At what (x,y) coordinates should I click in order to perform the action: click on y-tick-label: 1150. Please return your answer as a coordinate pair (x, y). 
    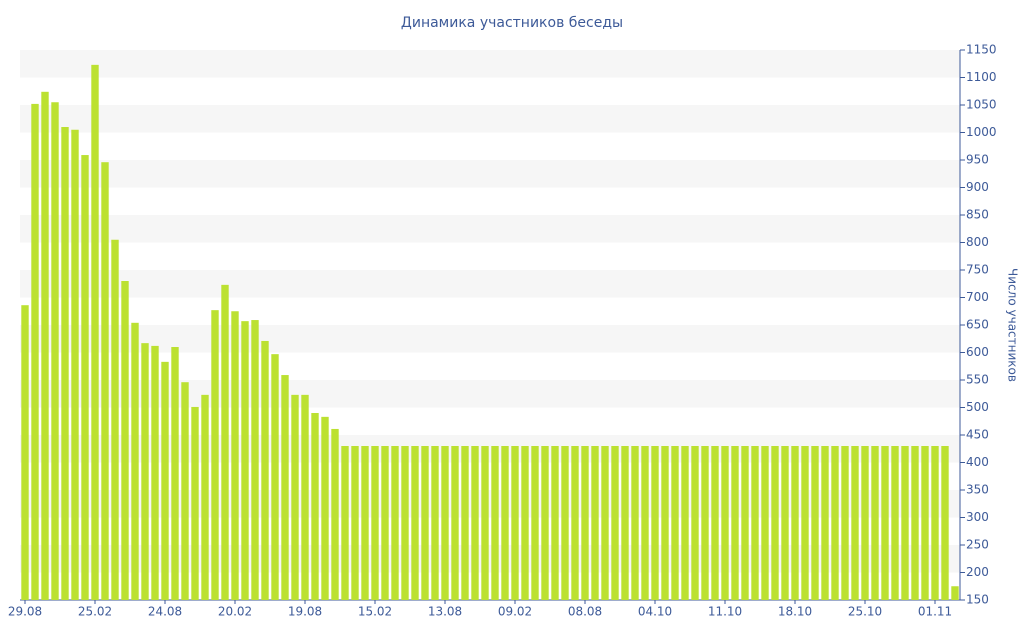
    Looking at the image, I should click on (981, 50).